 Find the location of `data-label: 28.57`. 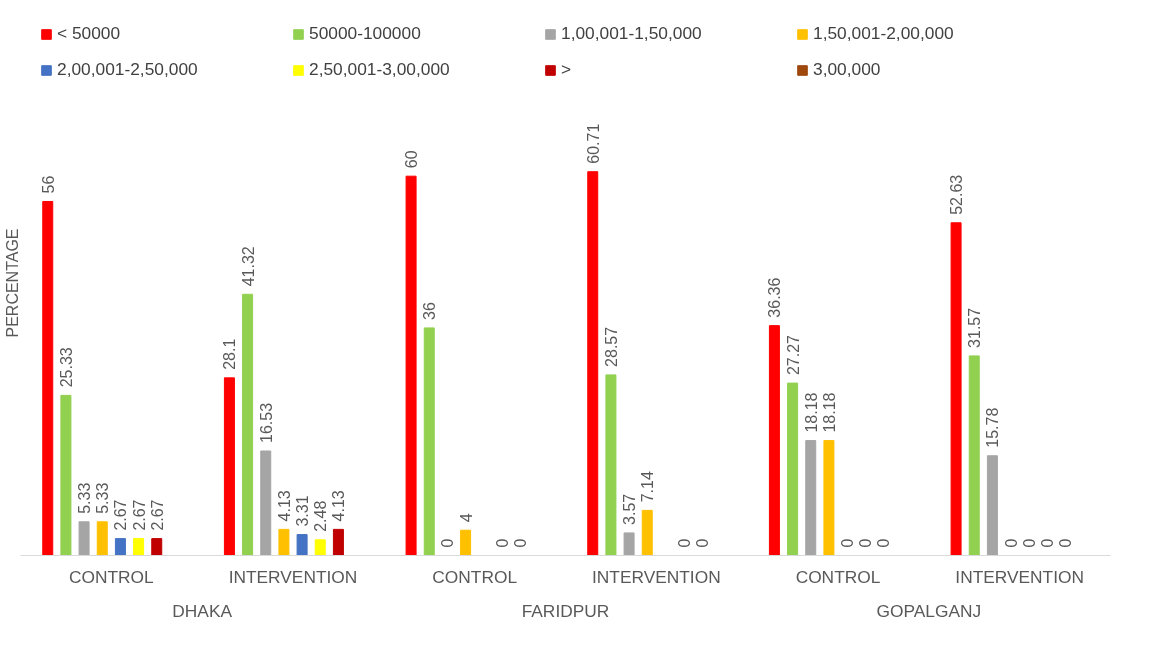

data-label: 28.57 is located at coordinates (611, 346).